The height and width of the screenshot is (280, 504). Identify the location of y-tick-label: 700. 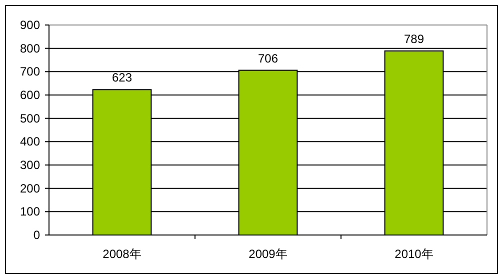
(30, 71).